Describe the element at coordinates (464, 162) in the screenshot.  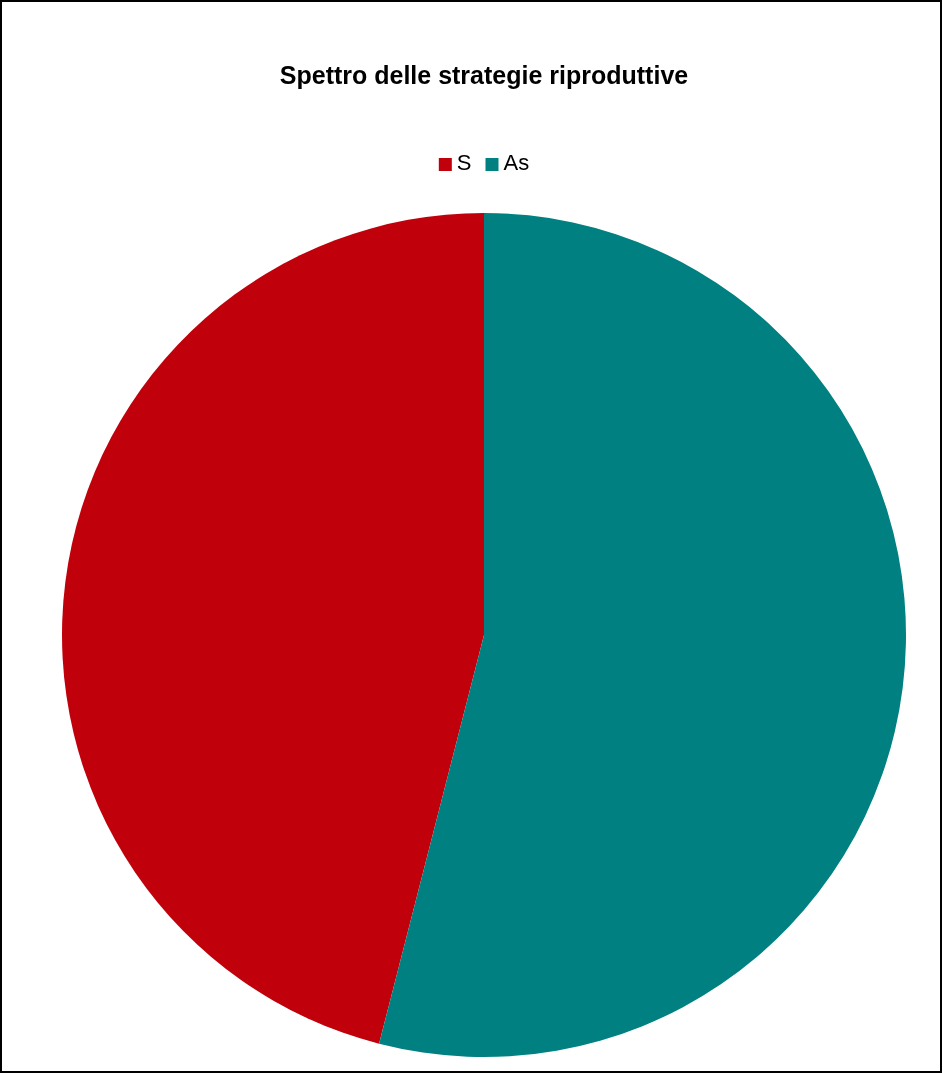
I see `legend-label: S` at that location.